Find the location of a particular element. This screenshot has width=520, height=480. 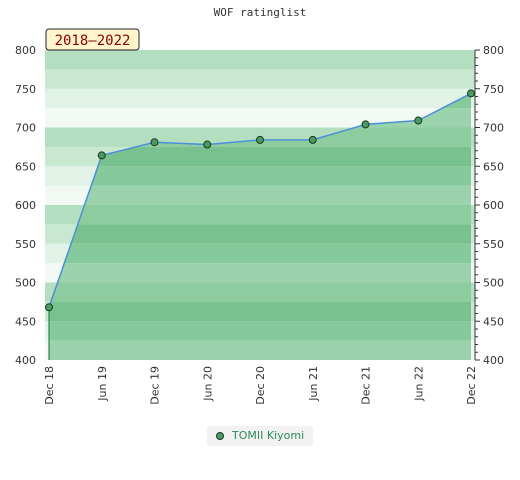

legend: TOMII Kiyomi is located at coordinates (260, 436).